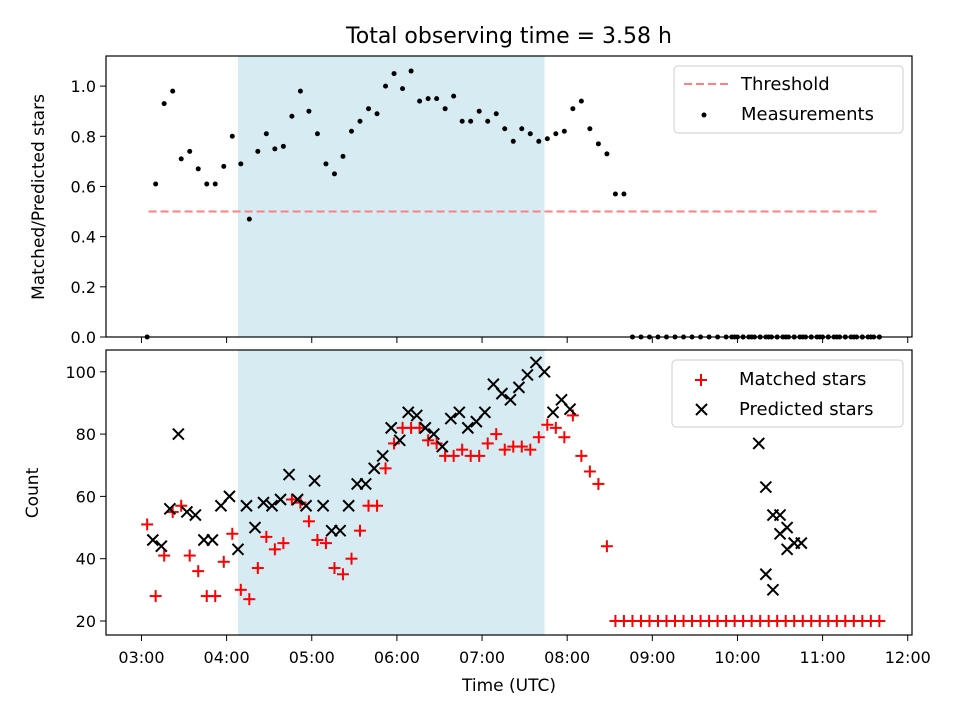 The image size is (960, 720). What do you see at coordinates (83, 86) in the screenshot?
I see `y-tick-label: 1.0` at bounding box center [83, 86].